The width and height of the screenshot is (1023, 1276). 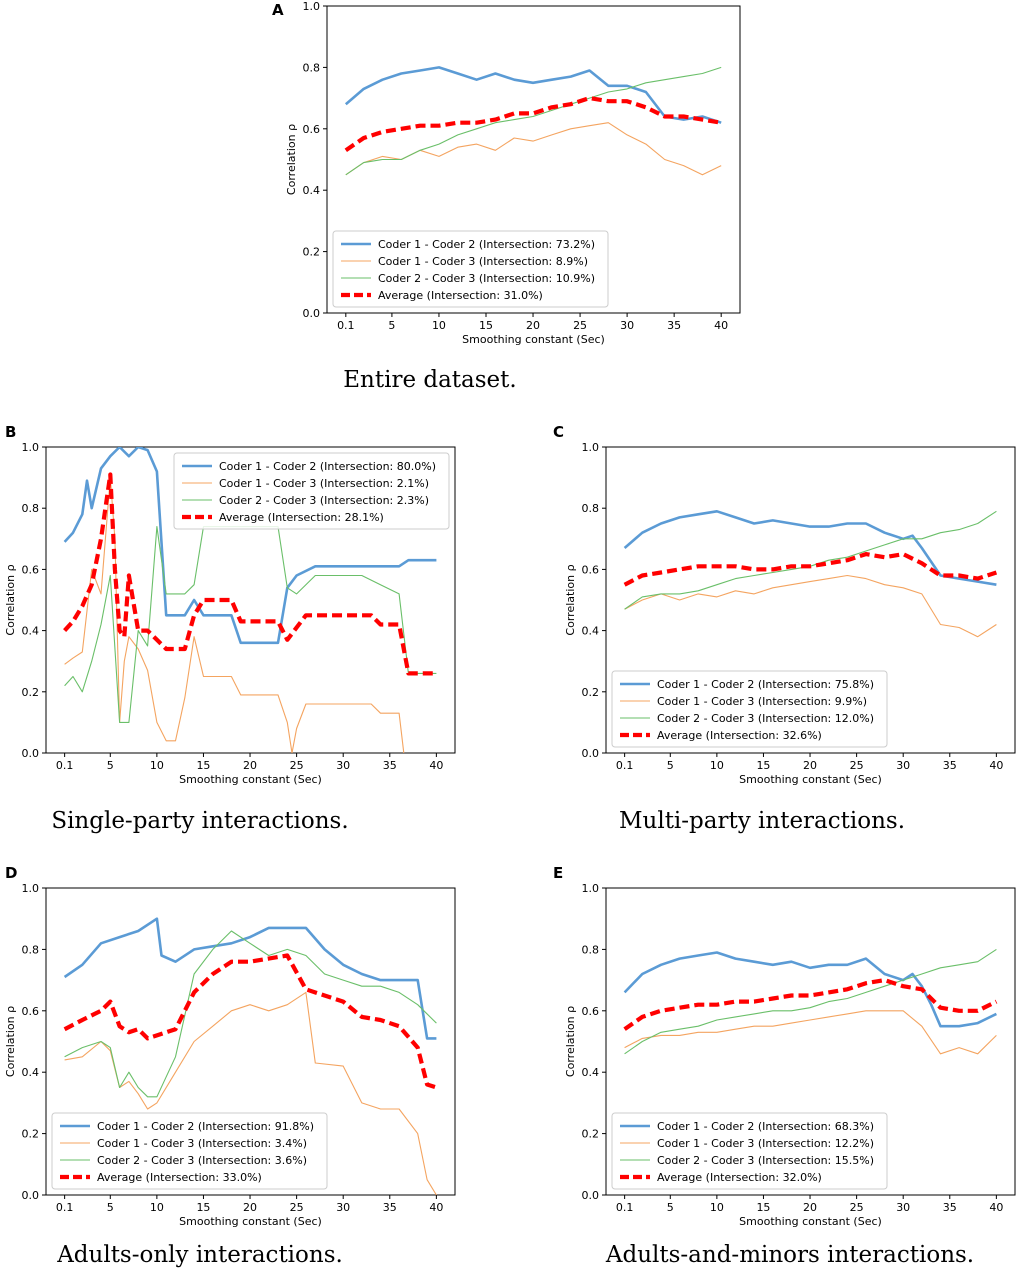 I want to click on legend-label-c23: Coder 2 - Coder 3 (Intersection: 12.0%), so click(x=765, y=718).